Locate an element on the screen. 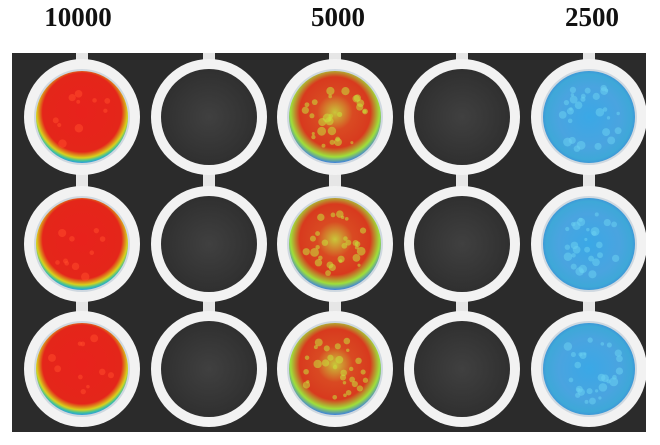 The height and width of the screenshot is (445, 660). signal-spot-low is located at coordinates (589, 117).